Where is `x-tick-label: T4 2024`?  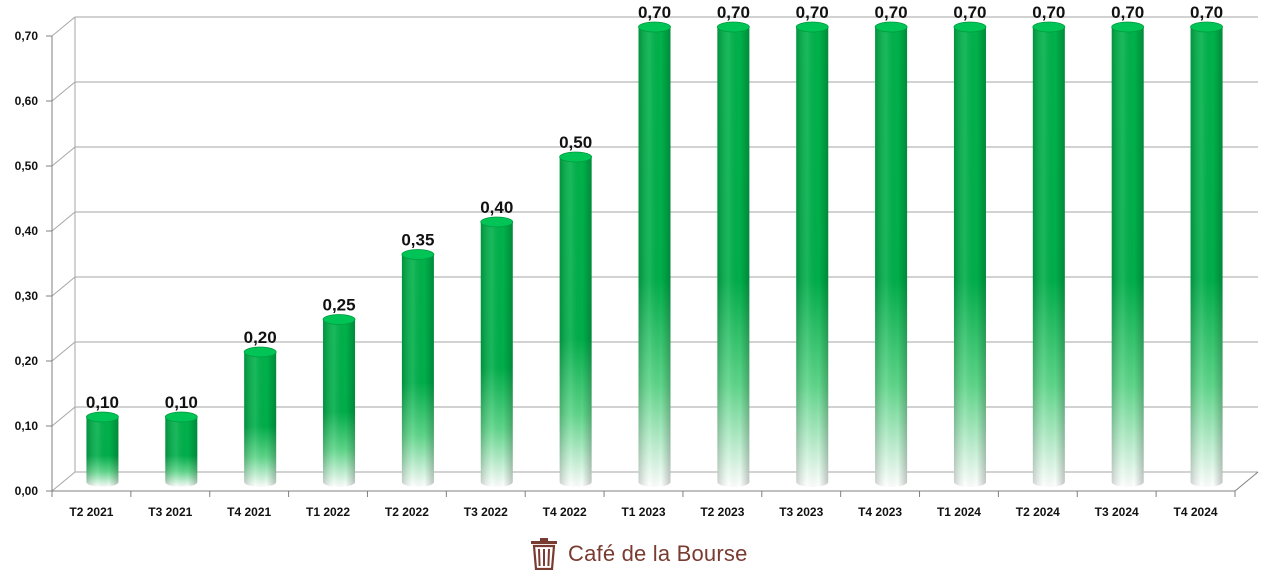
x-tick-label: T4 2024 is located at coordinates (1196, 512).